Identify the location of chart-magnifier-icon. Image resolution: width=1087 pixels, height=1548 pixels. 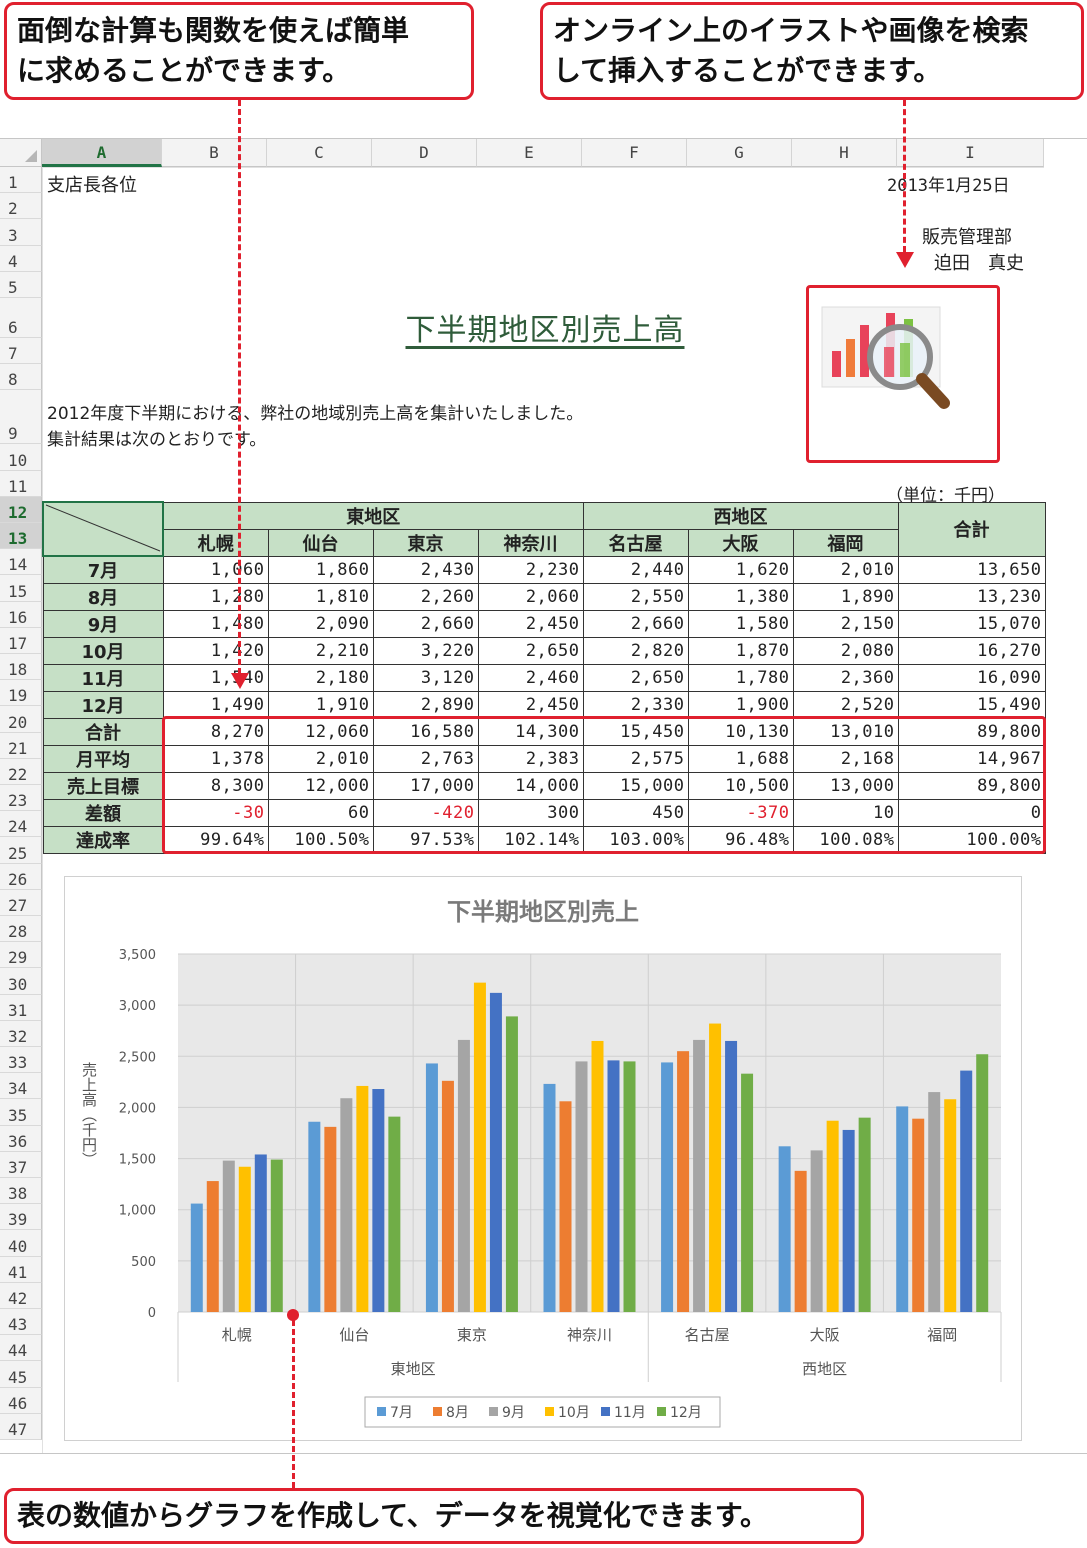
(885, 374).